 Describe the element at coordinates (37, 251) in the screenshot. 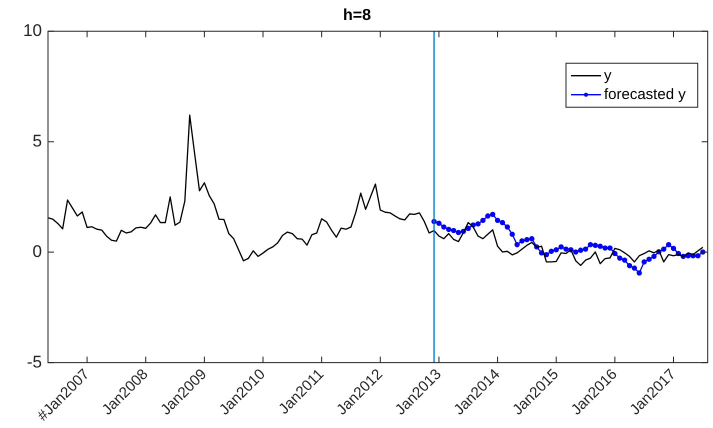

I see `y-tick-label: 0` at that location.